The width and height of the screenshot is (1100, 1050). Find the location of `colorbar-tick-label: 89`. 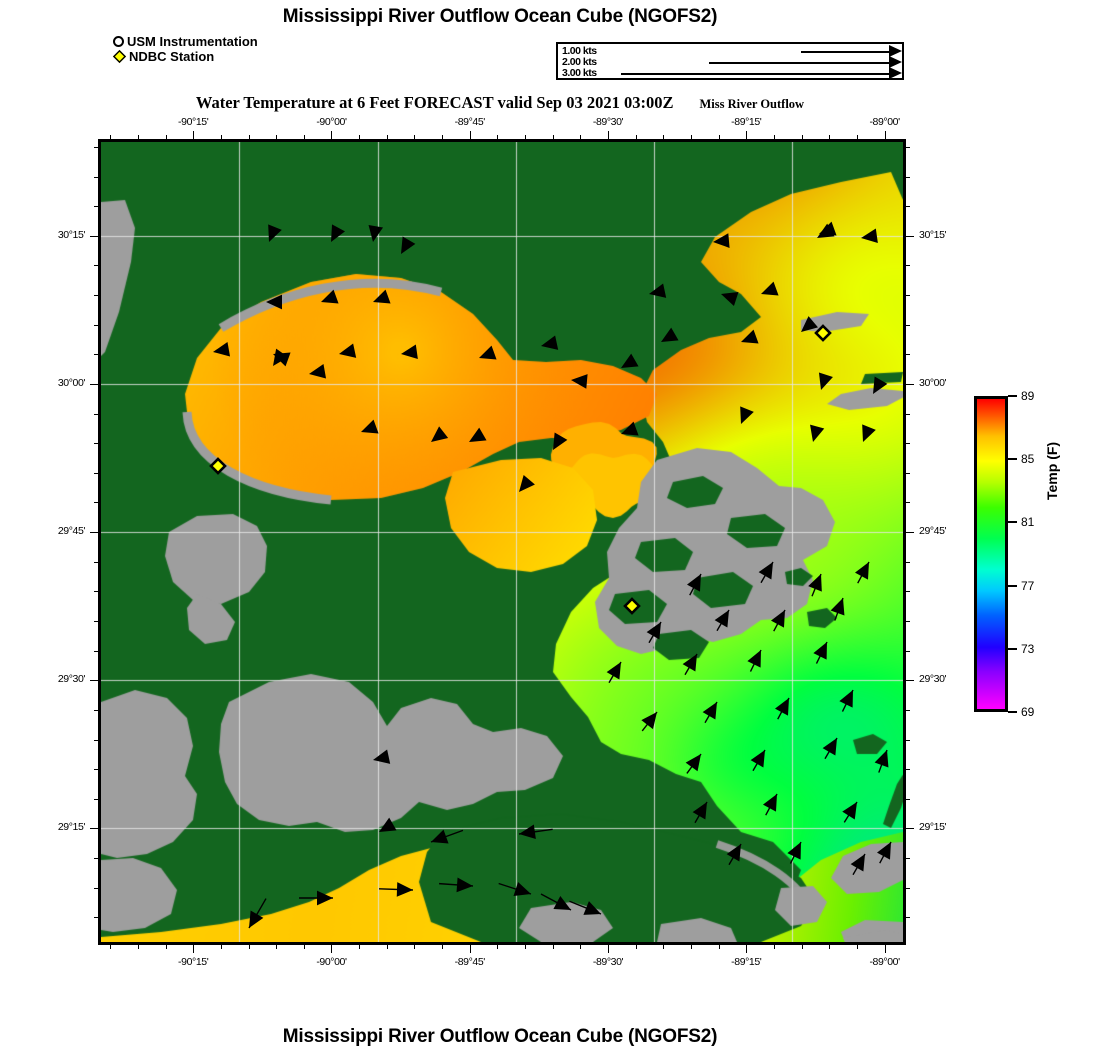

colorbar-tick-label: 89 is located at coordinates (1028, 396).